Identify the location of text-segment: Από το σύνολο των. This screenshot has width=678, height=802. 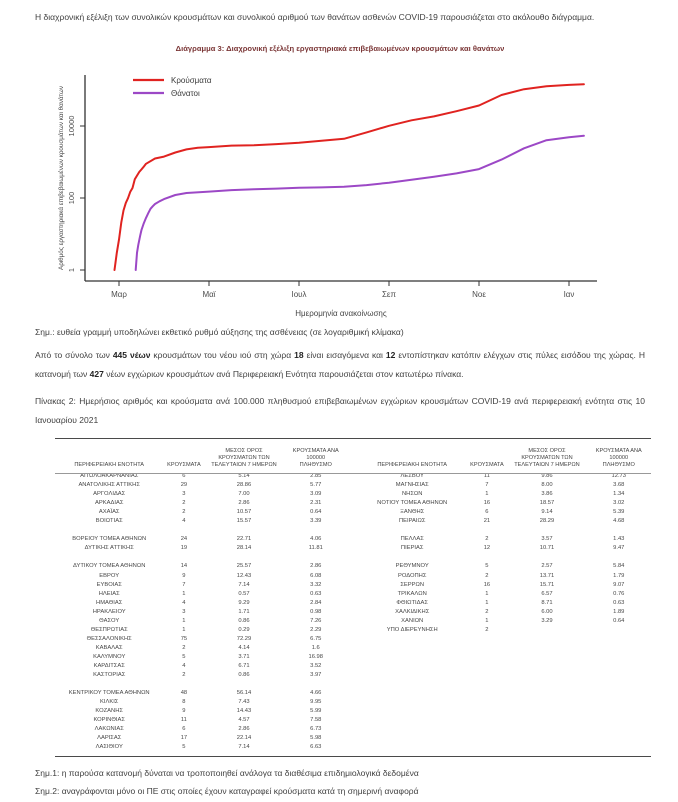
(74, 354).